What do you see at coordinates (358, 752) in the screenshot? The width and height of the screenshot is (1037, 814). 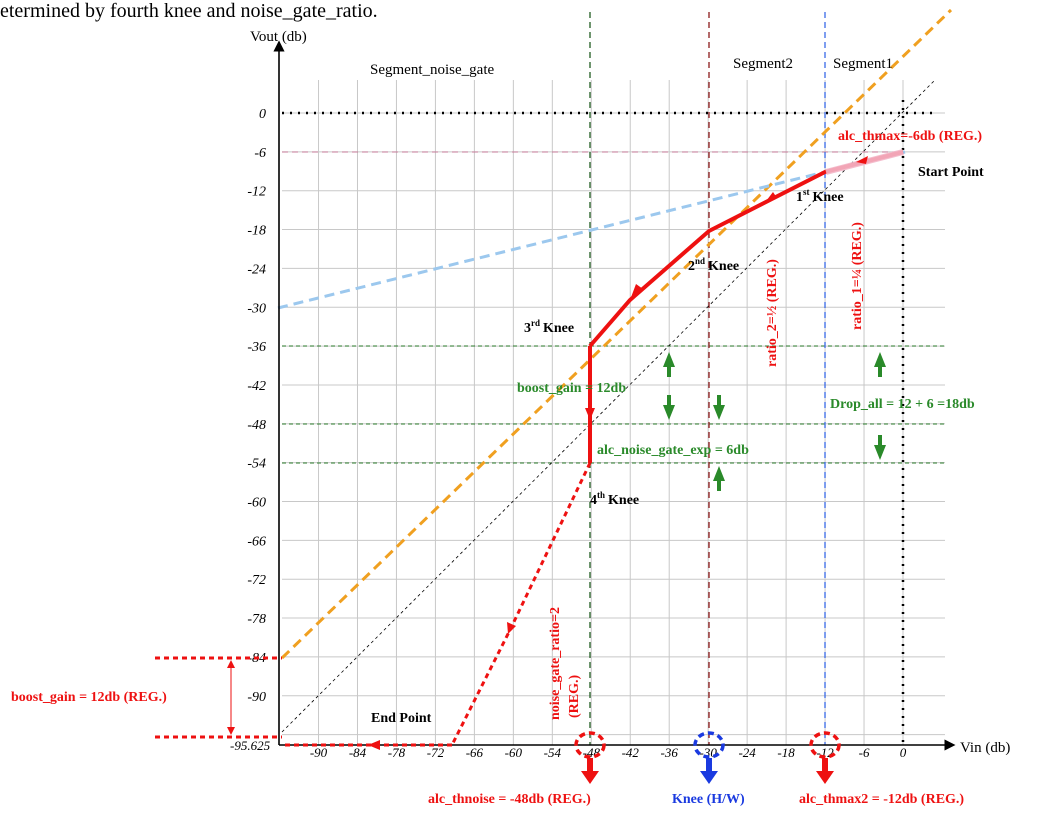 I see `x-tick-label: -84` at bounding box center [358, 752].